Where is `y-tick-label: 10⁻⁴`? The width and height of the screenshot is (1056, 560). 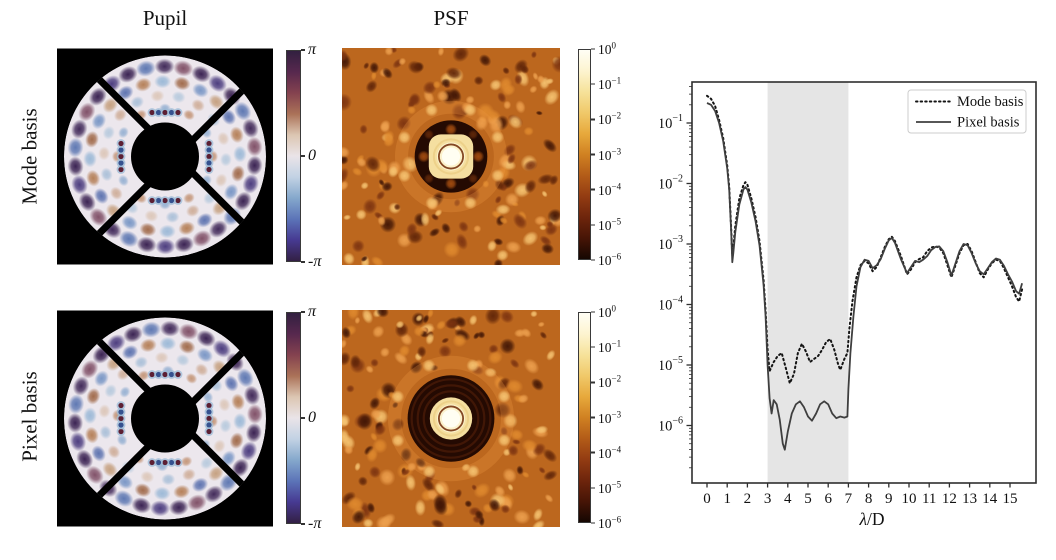 y-tick-label: 10⁻⁴ is located at coordinates (671, 304).